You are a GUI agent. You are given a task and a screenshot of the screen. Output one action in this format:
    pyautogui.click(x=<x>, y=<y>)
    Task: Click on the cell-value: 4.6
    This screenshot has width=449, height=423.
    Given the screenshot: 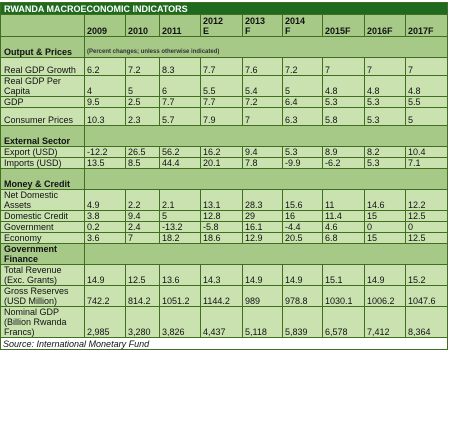 What is the action you would take?
    pyautogui.click(x=343, y=227)
    